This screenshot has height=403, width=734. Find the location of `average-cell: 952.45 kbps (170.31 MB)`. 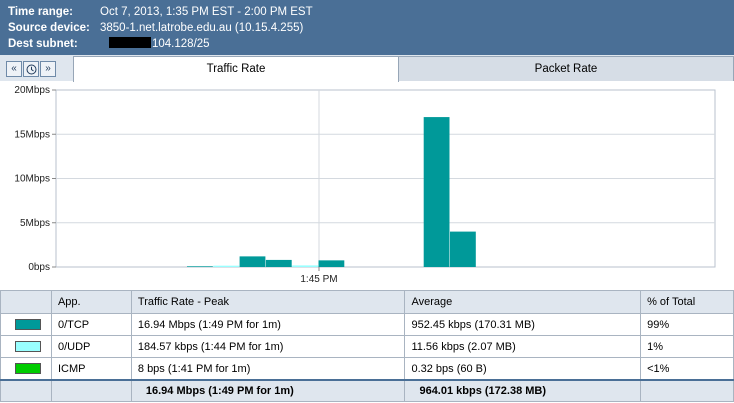

average-cell: 952.45 kbps (170.31 MB) is located at coordinates (523, 324).